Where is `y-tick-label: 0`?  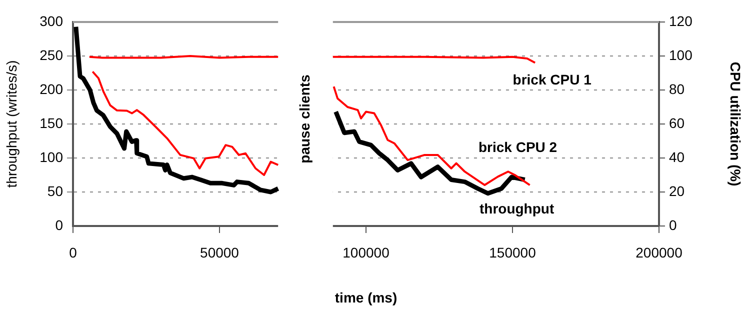
y-tick-label: 0 is located at coordinates (59, 224).